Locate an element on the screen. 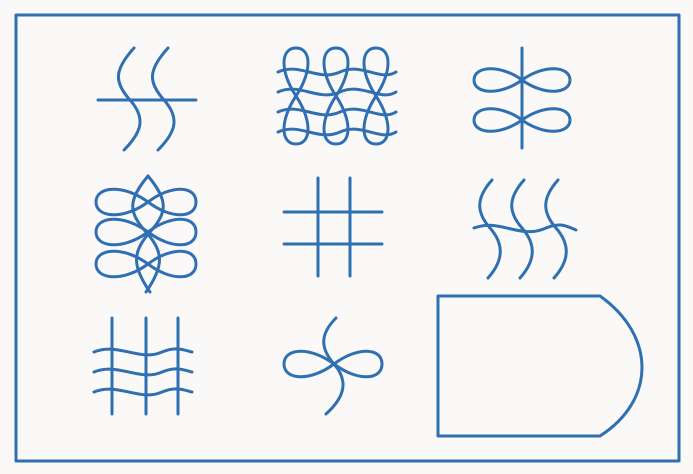 The height and width of the screenshot is (474, 693). figure-figure-eight-horizontal-loops-wavy-stroke is located at coordinates (333, 366).